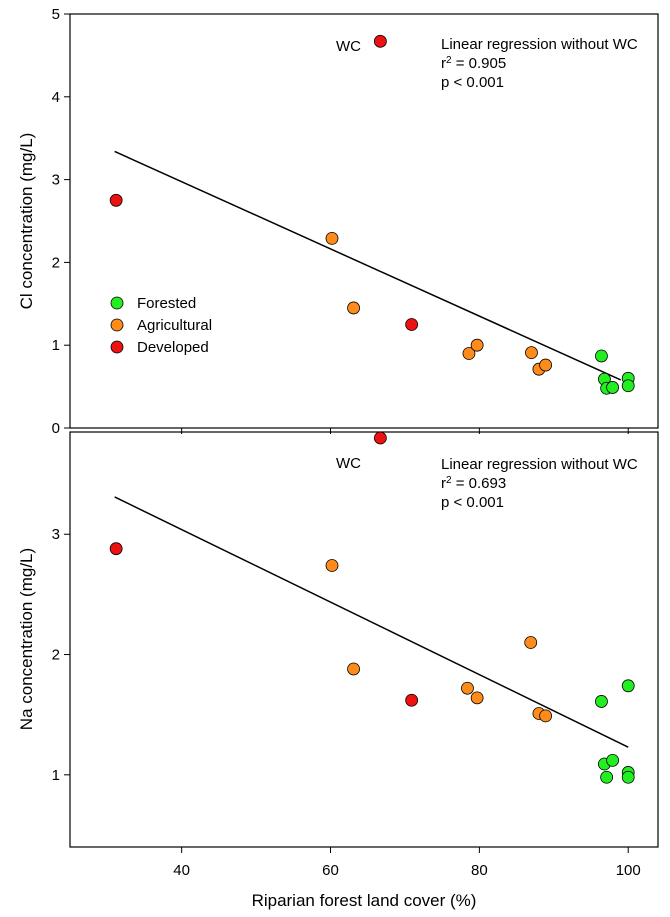  Describe the element at coordinates (472, 502) in the screenshot. I see `na-p-value: p < 0.001` at that location.